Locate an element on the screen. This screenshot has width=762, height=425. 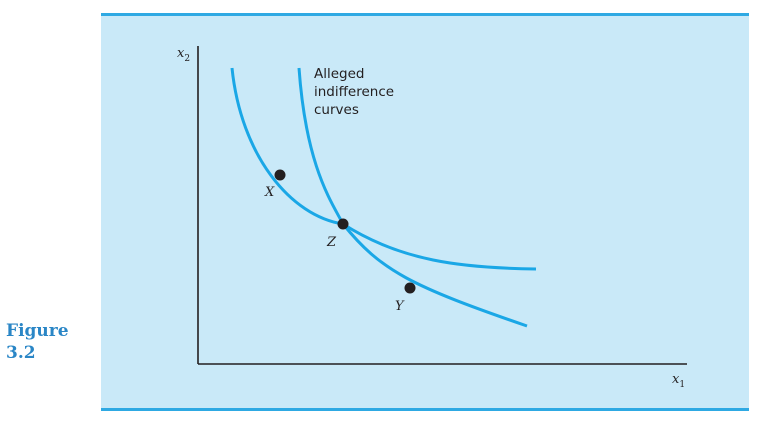
y-axis-label-var: x is located at coordinates (181, 53).